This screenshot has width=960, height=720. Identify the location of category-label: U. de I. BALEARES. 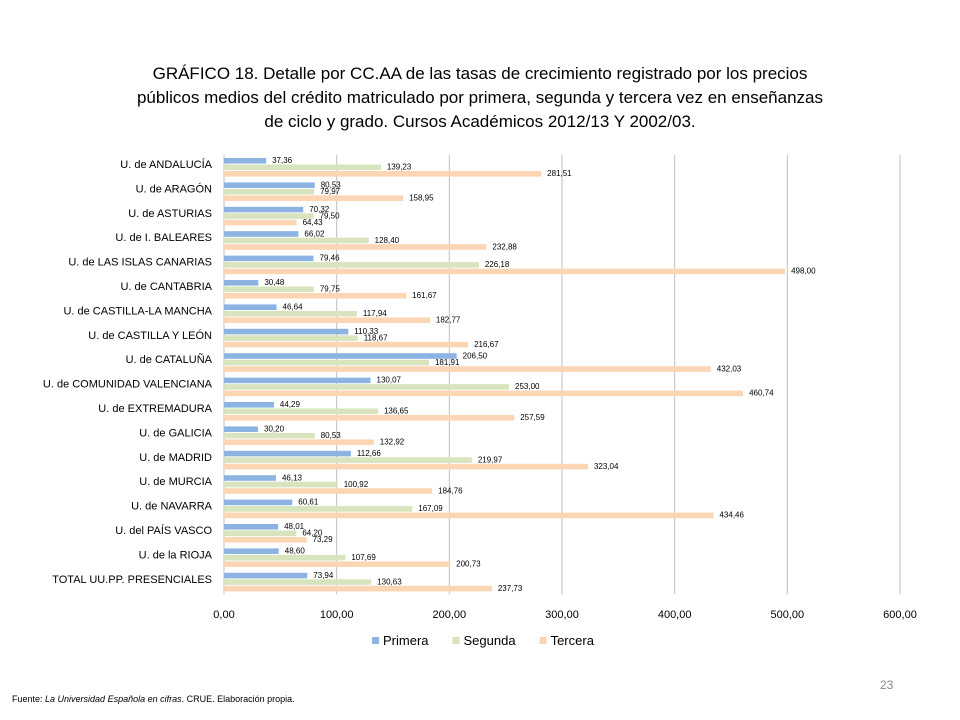
(163, 238).